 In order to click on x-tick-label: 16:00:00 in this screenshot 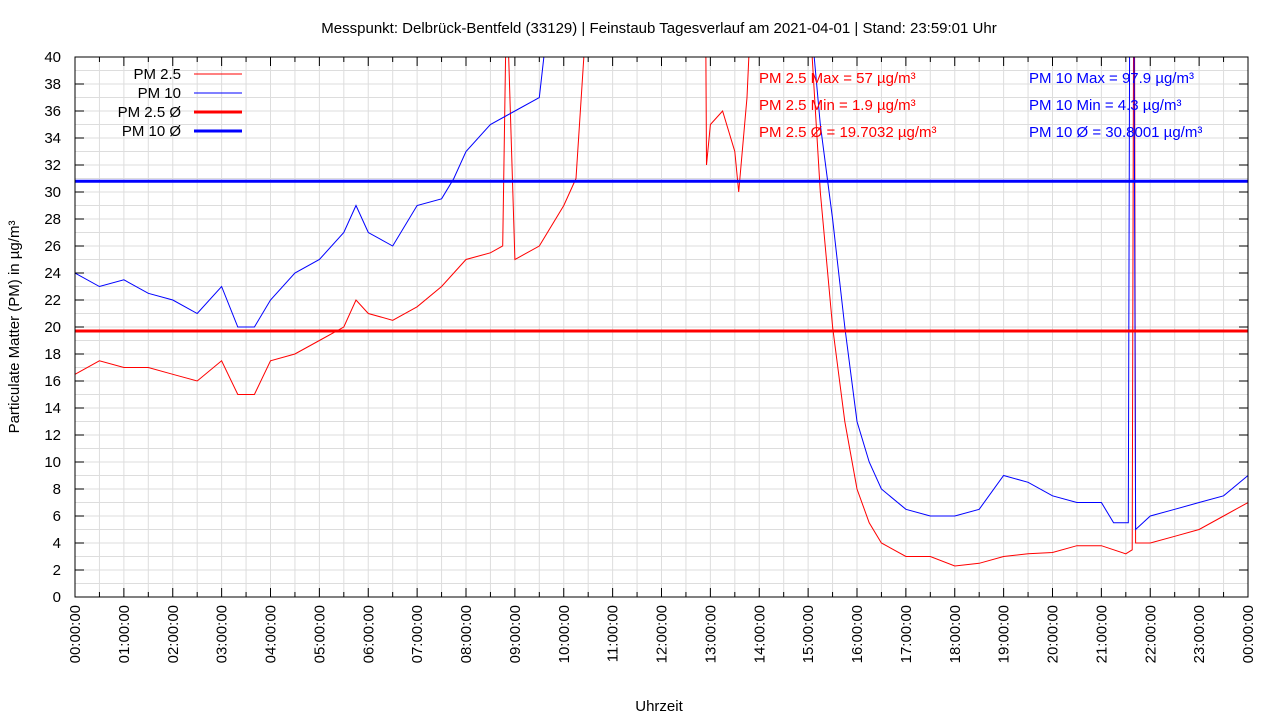, I will do `click(857, 634)`.